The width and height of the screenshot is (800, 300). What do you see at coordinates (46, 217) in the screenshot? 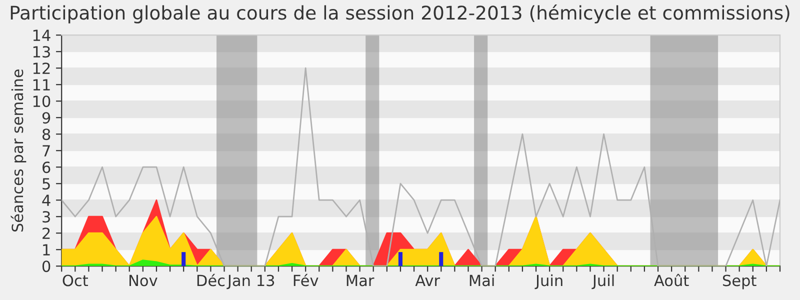
I see `y-tick-label: 3` at bounding box center [46, 217].